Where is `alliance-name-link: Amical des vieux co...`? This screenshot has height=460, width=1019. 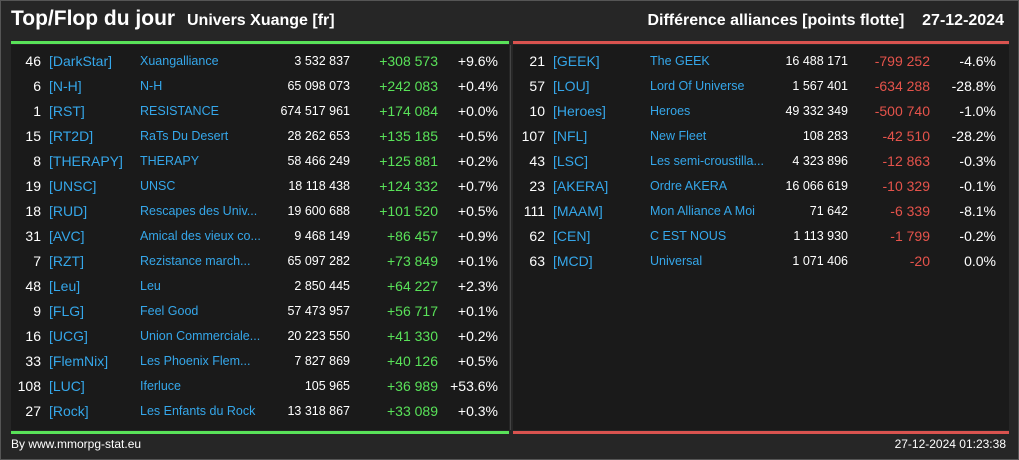
alliance-name-link: Amical des vieux co... is located at coordinates (200, 235).